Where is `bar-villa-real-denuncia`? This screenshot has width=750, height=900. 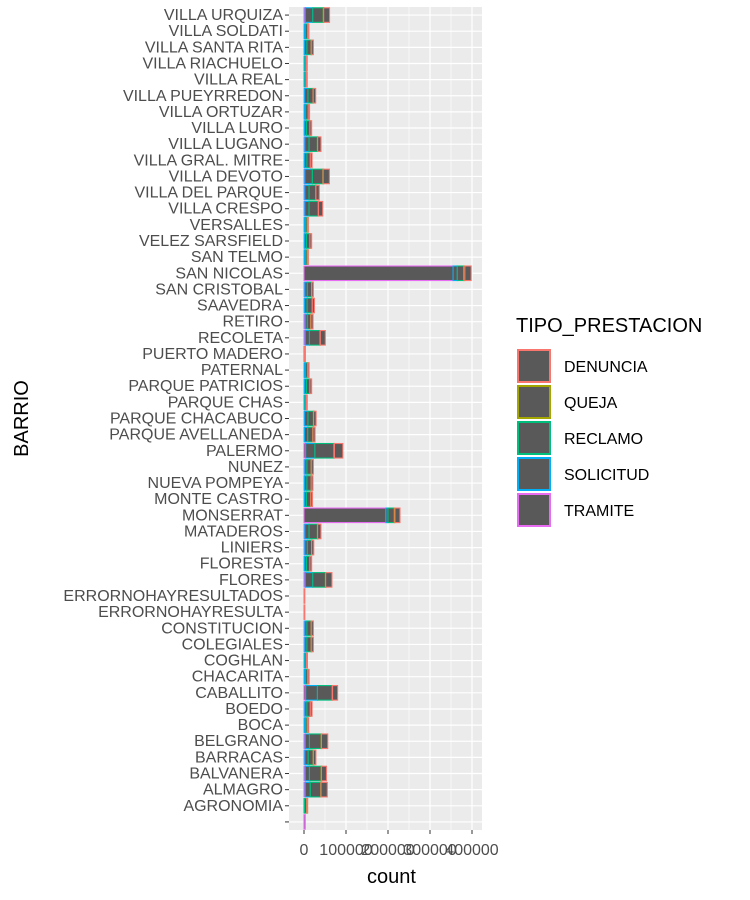
bar-villa-real-denuncia is located at coordinates (306, 79).